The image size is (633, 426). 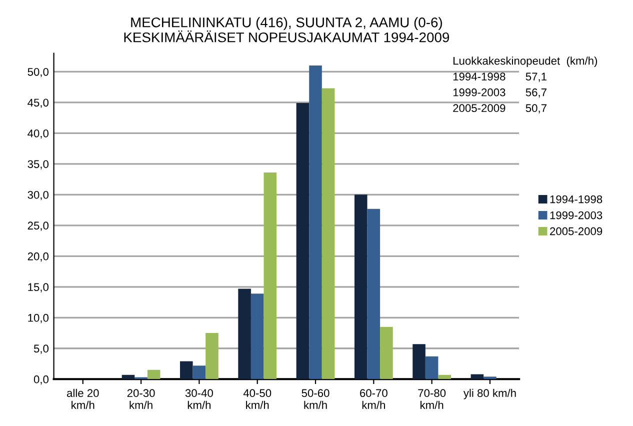 What do you see at coordinates (38, 257) in the screenshot?
I see `y-tick-label: 20,0` at bounding box center [38, 257].